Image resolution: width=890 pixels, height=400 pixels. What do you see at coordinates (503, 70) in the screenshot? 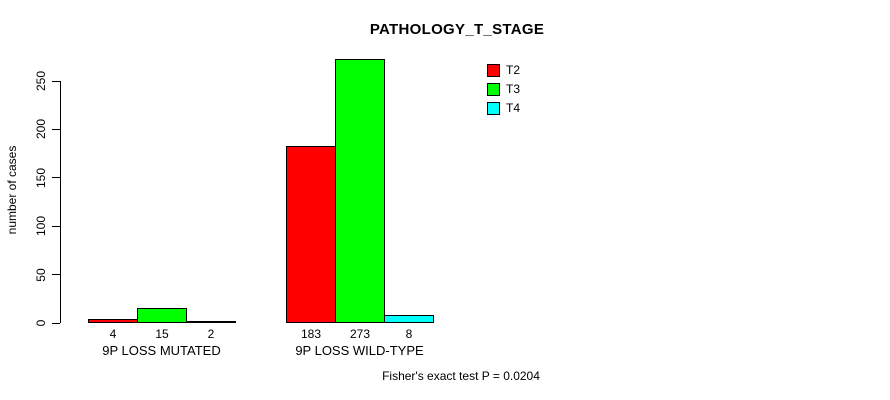
I see `legend-item-t2: T2` at bounding box center [503, 70].